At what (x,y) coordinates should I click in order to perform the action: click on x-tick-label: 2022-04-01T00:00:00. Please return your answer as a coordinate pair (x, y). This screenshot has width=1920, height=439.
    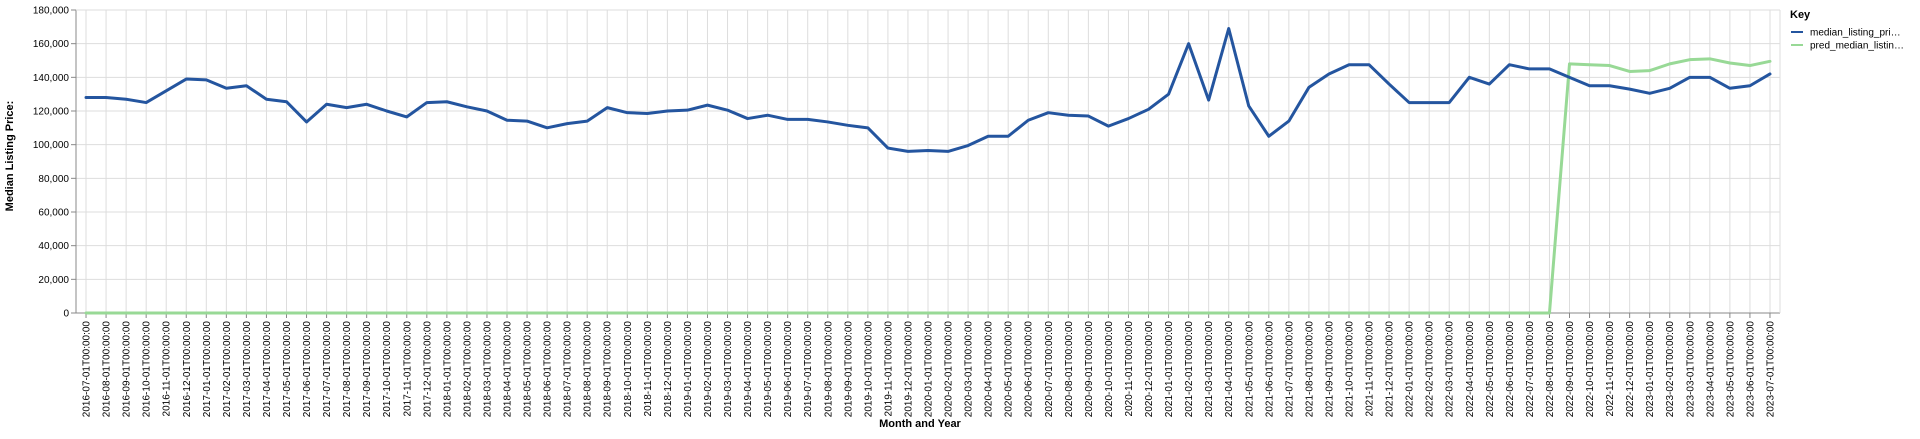
    Looking at the image, I should click on (1470, 369).